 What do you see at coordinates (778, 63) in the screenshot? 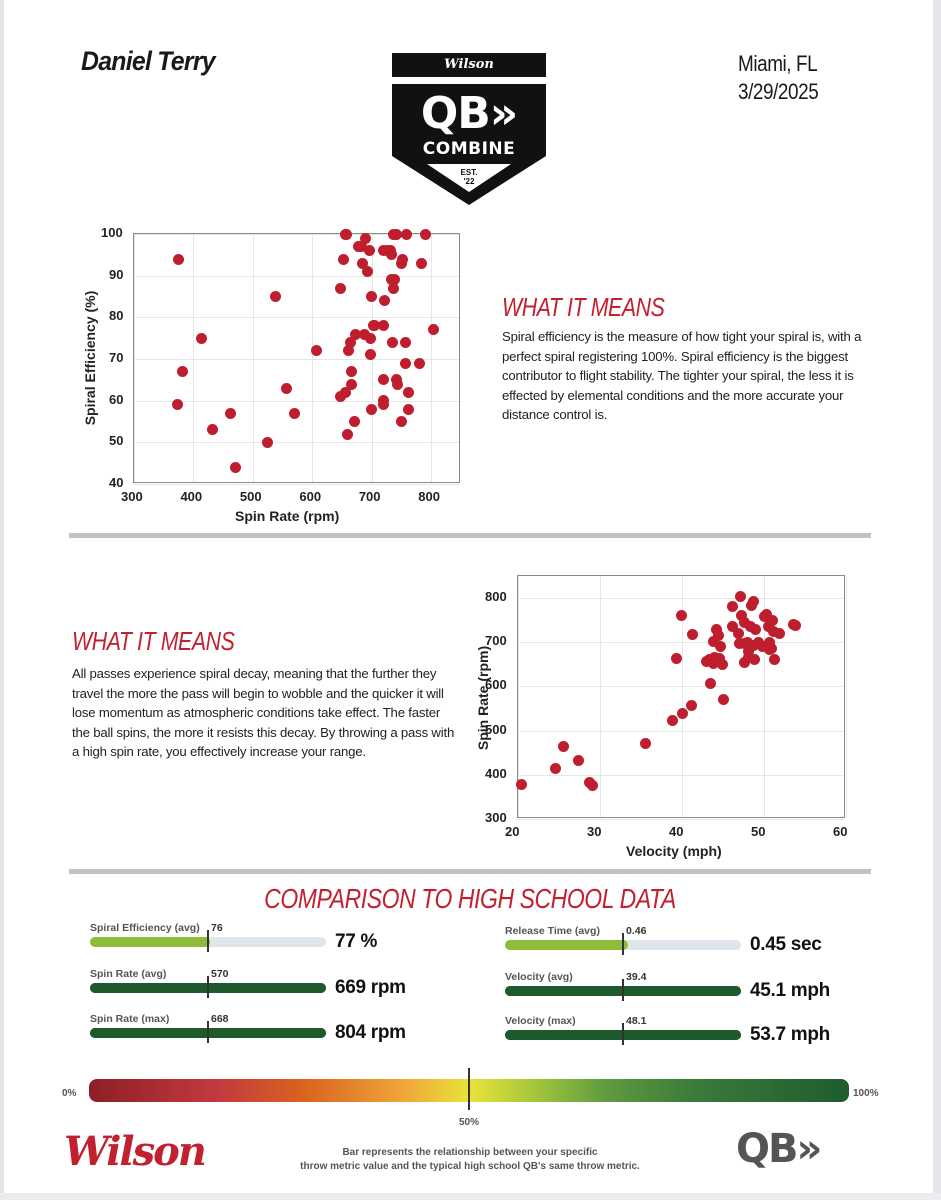
I see `event-location: Miami, FL` at bounding box center [778, 63].